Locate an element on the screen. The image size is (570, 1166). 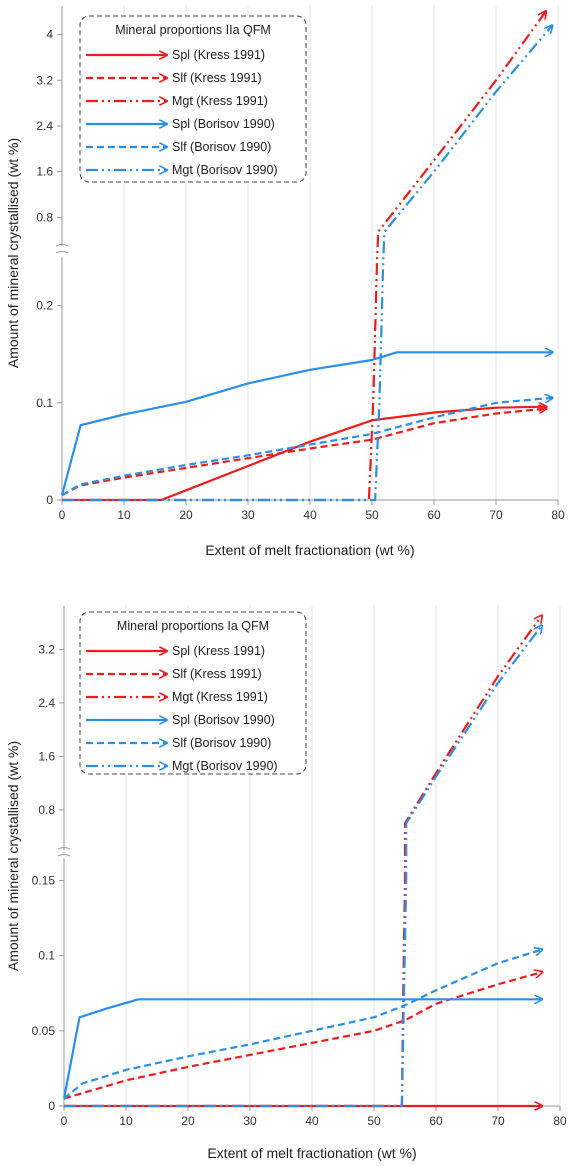
series-line-kress-spl is located at coordinates (304, 454).